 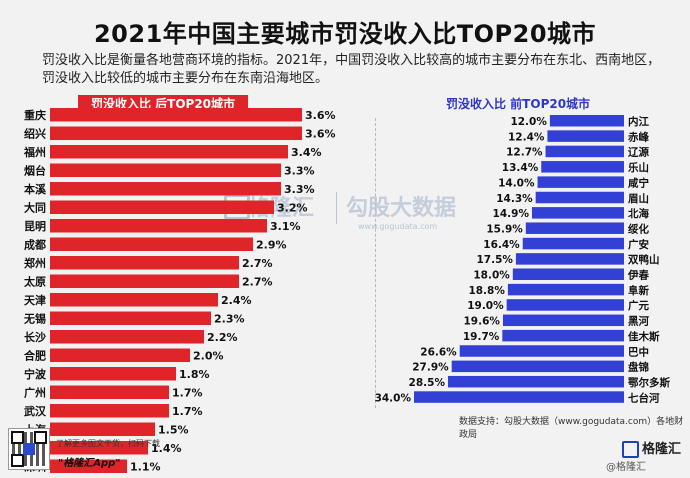 I want to click on left-category-label-1: 重庆, so click(x=35, y=115).